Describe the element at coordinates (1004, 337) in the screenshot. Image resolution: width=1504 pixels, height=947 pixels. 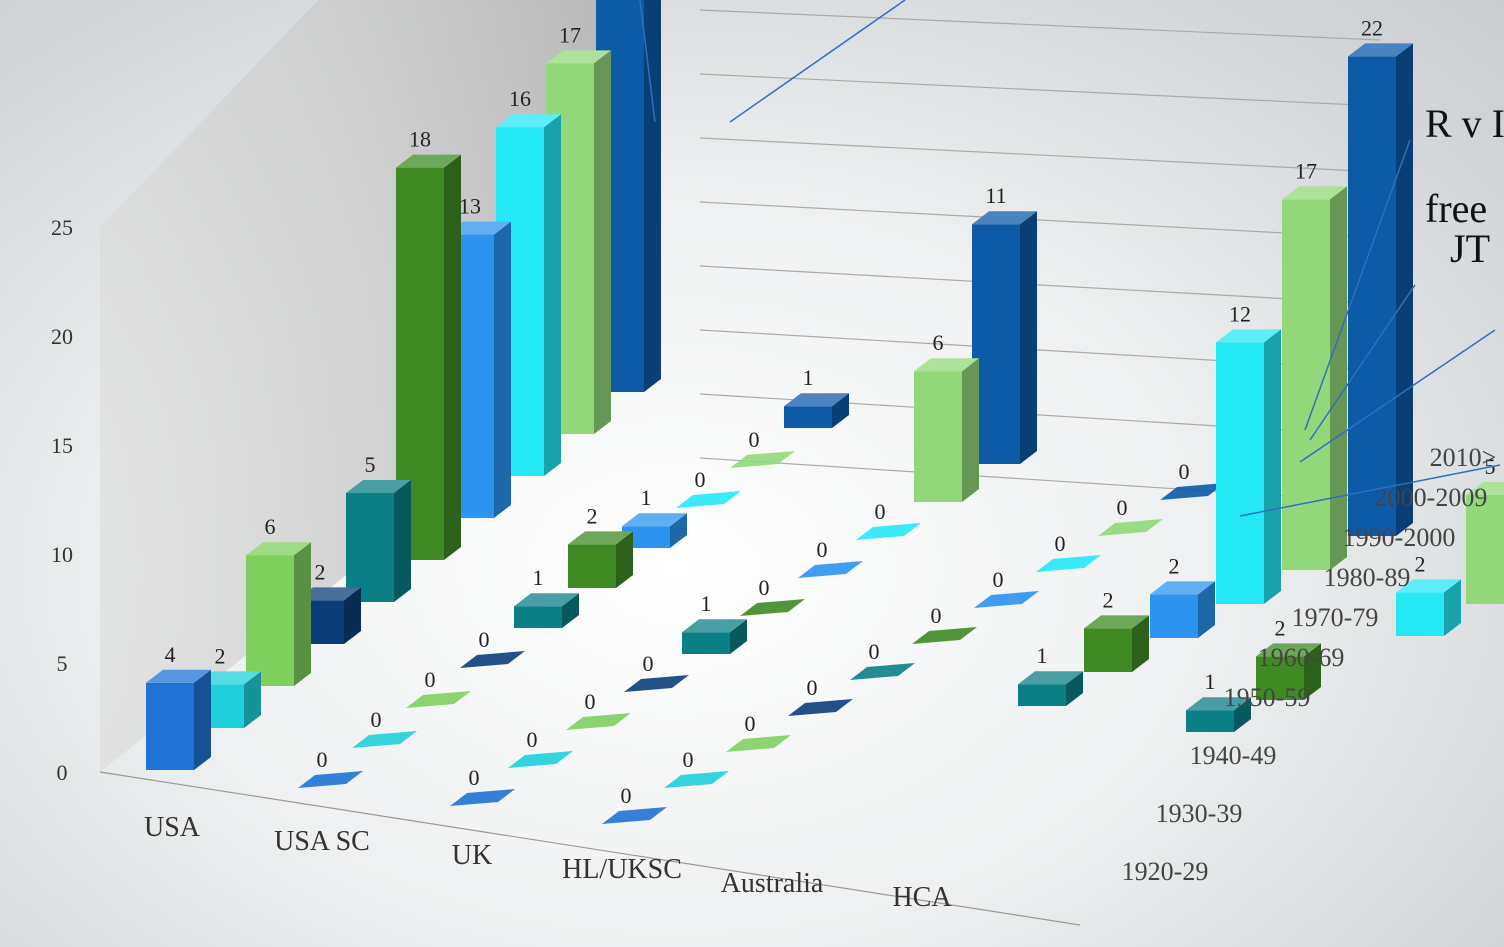
I see `bar-2010>-UK` at that location.